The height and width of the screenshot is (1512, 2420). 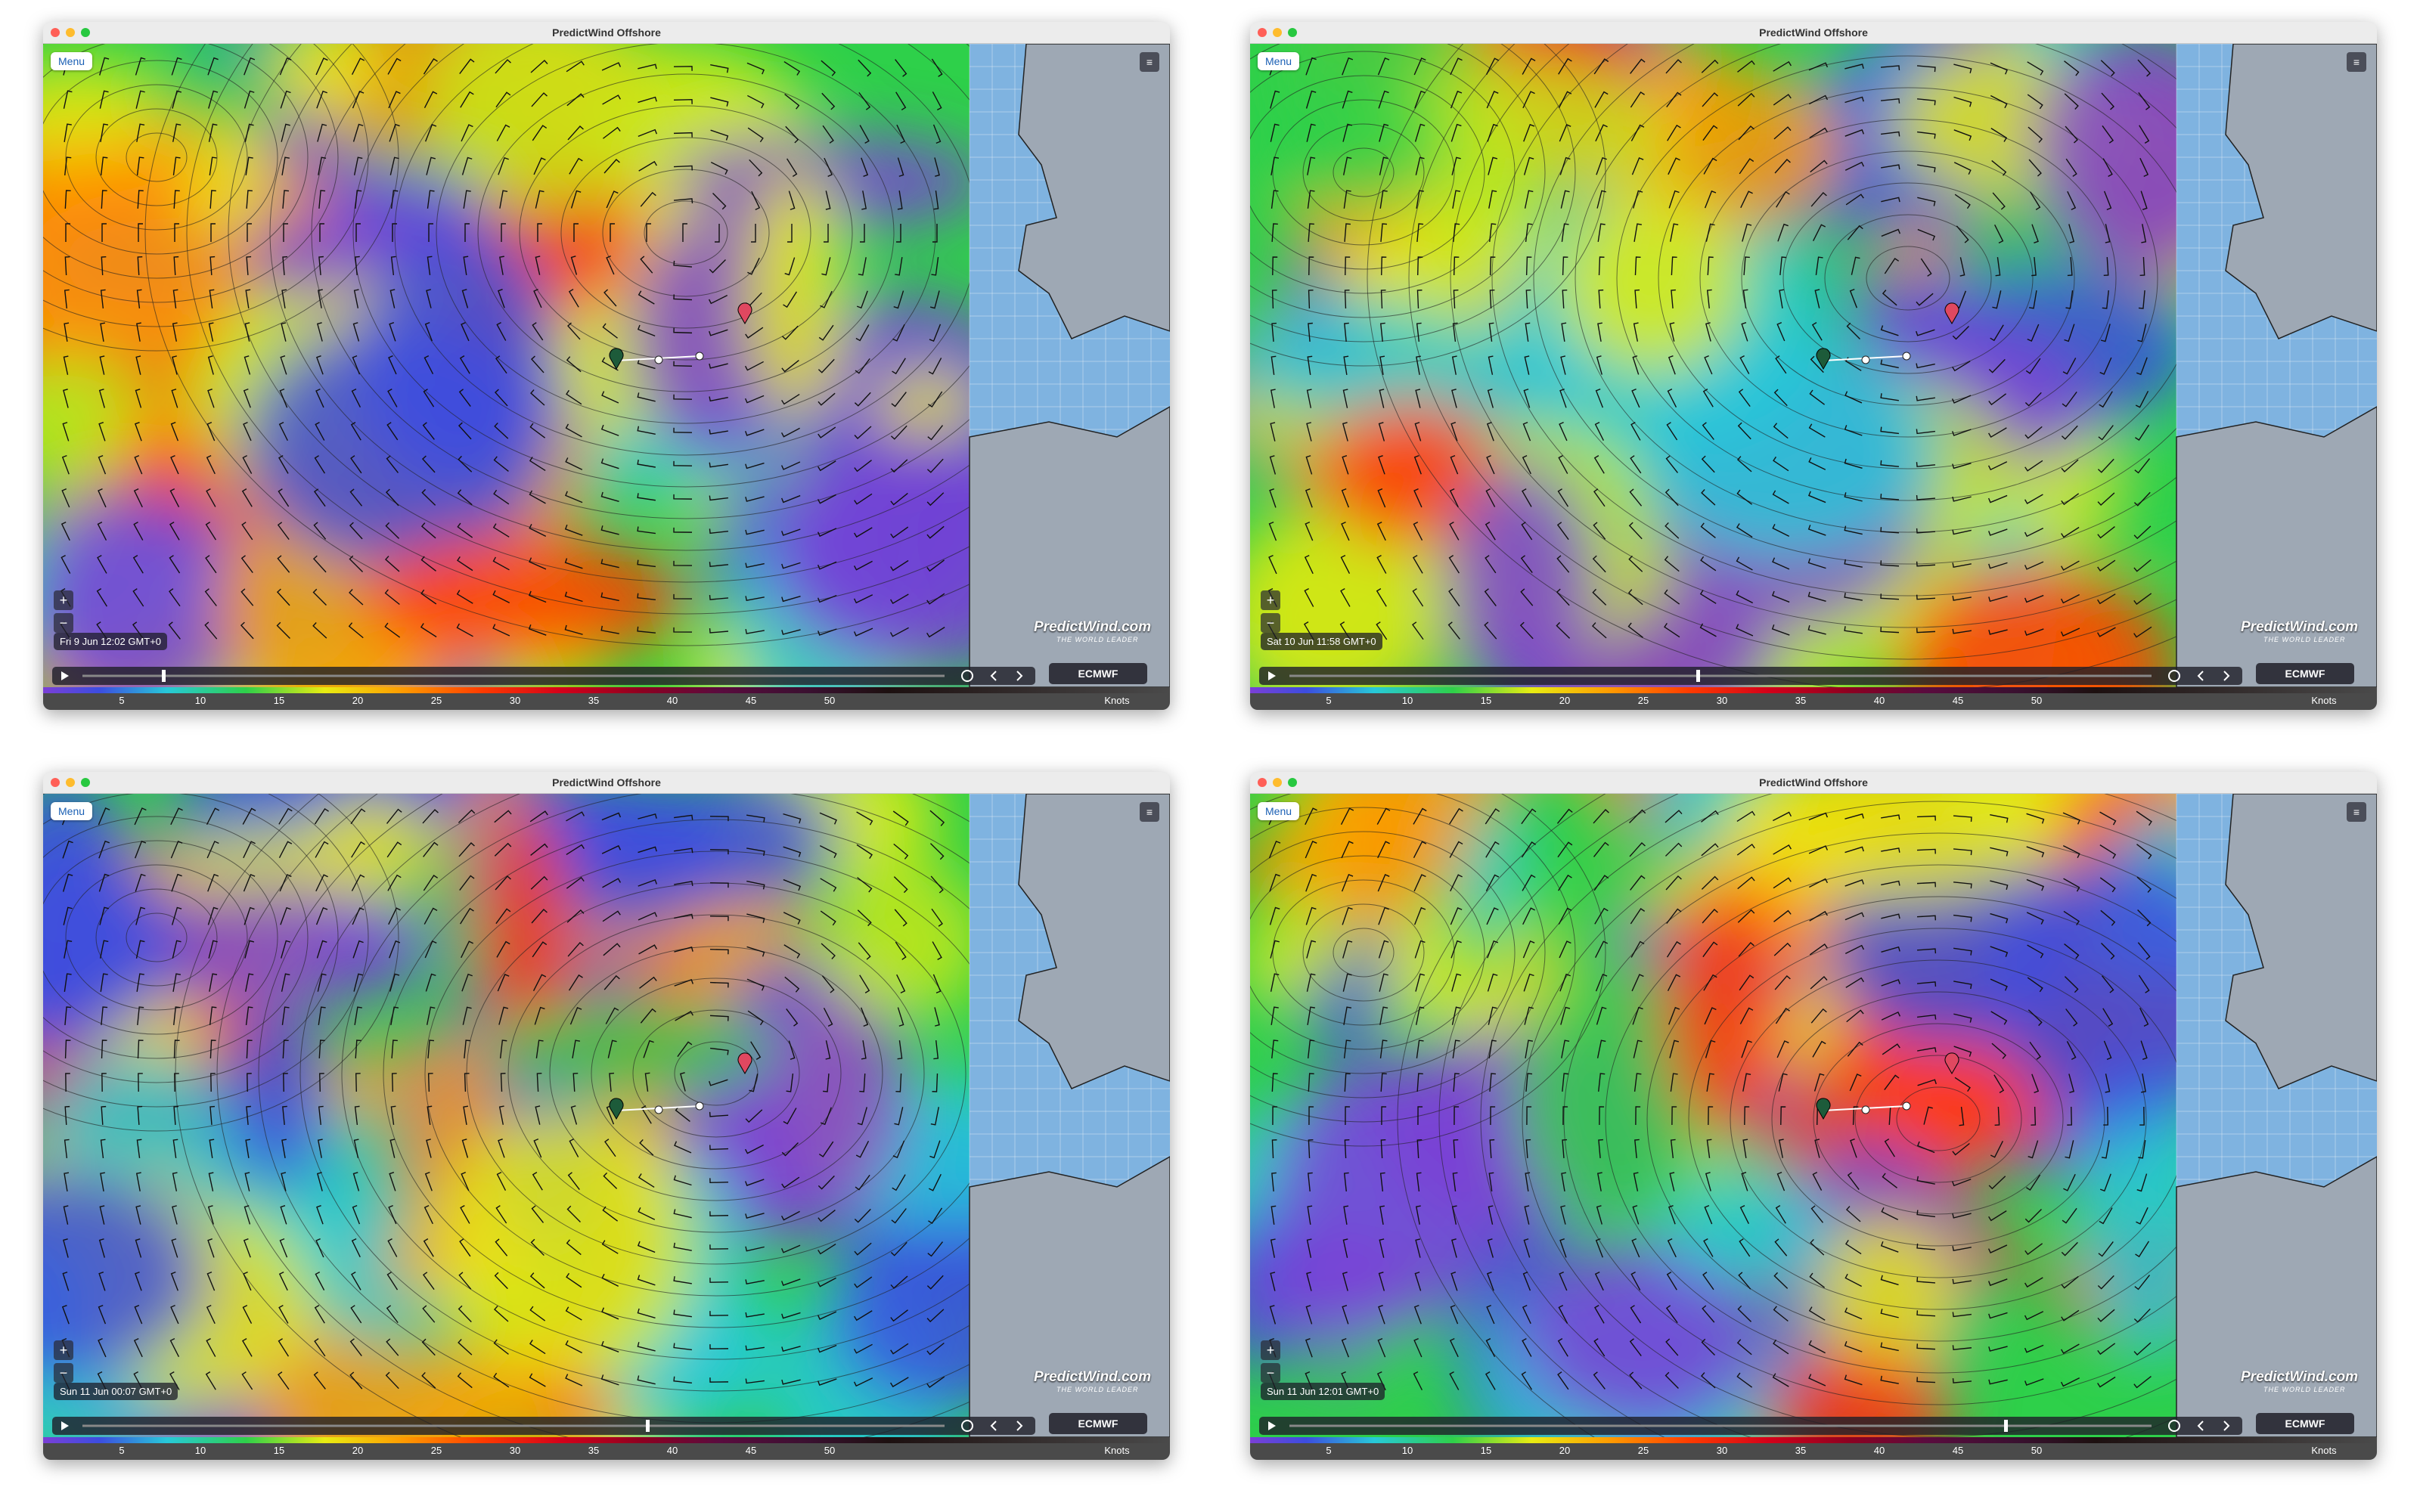 I want to click on color-legend: 5 10 15 20 25 30 35 40 45 50 Knots, so click(x=1813, y=698).